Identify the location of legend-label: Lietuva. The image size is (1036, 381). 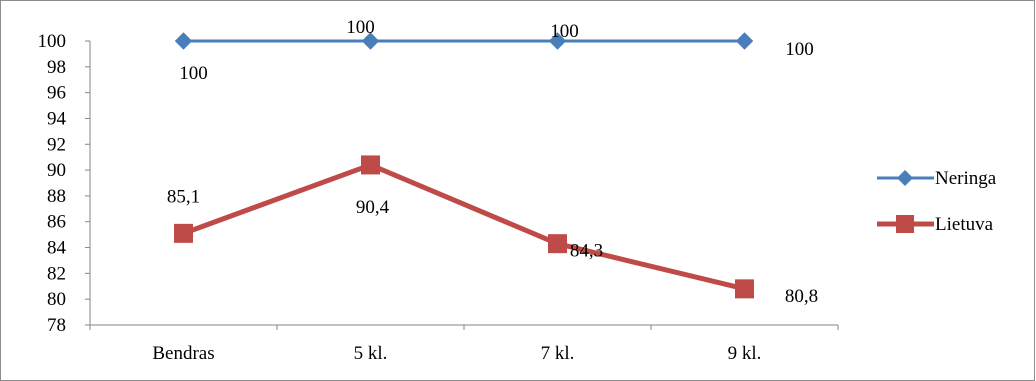
(964, 224).